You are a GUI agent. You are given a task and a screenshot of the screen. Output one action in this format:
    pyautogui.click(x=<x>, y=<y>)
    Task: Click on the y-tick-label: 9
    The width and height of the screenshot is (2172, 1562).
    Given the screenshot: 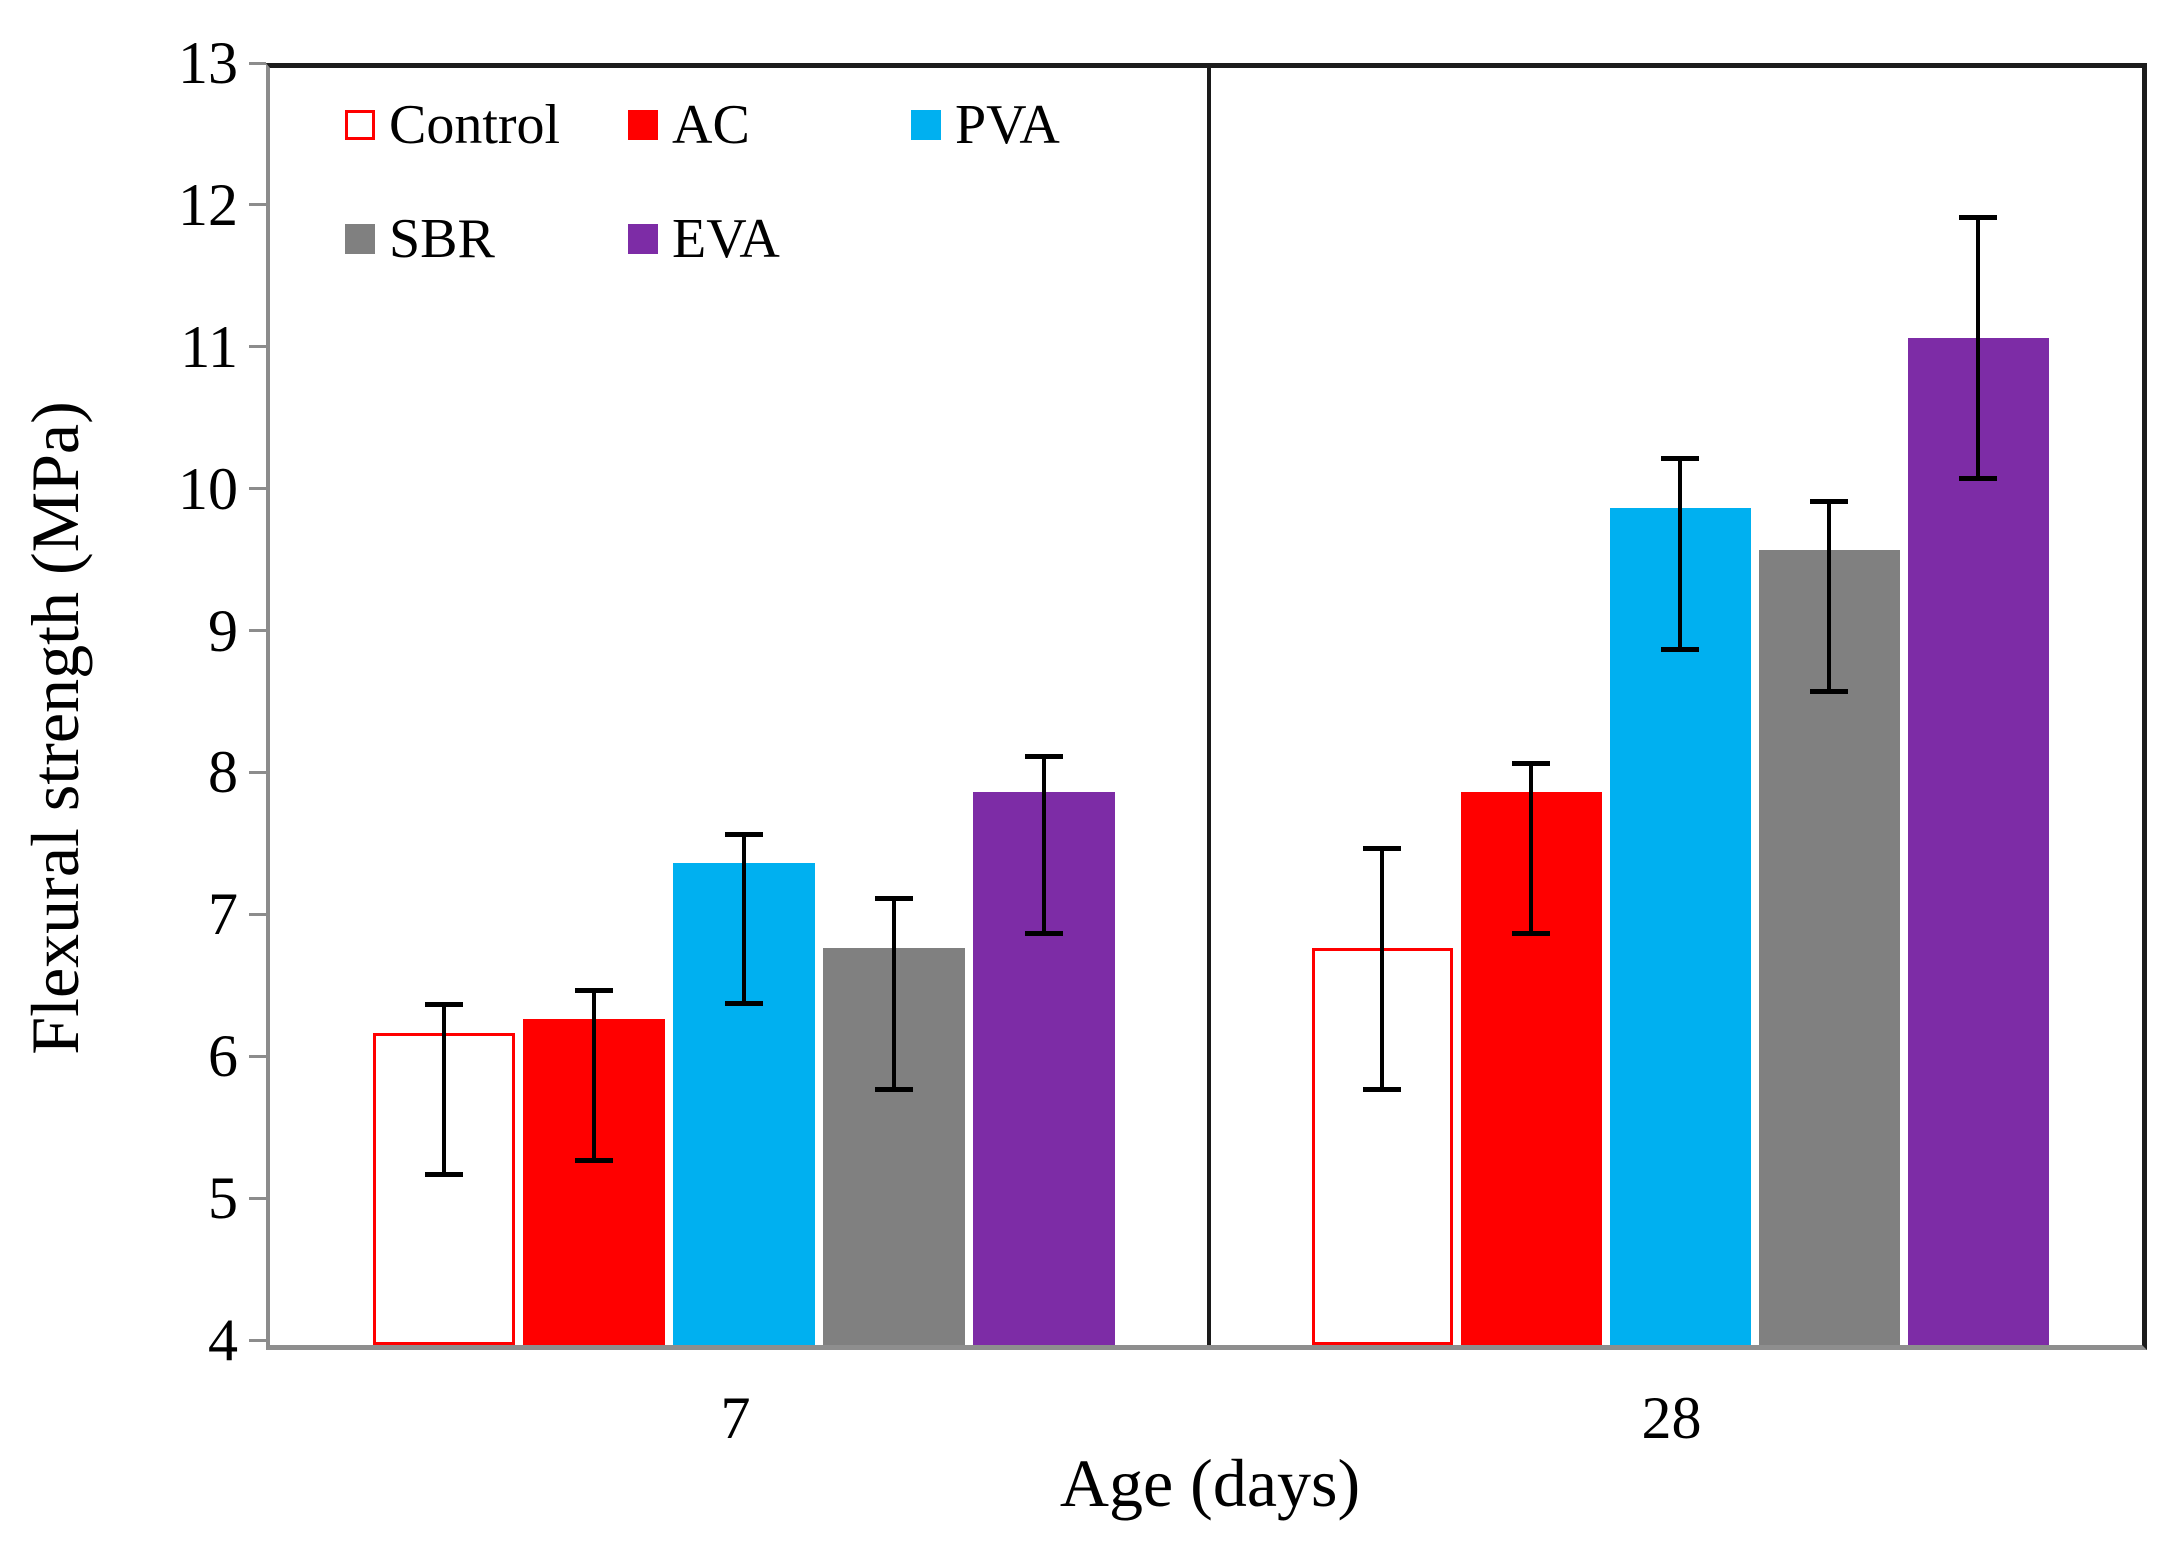 What is the action you would take?
    pyautogui.click(x=223, y=630)
    